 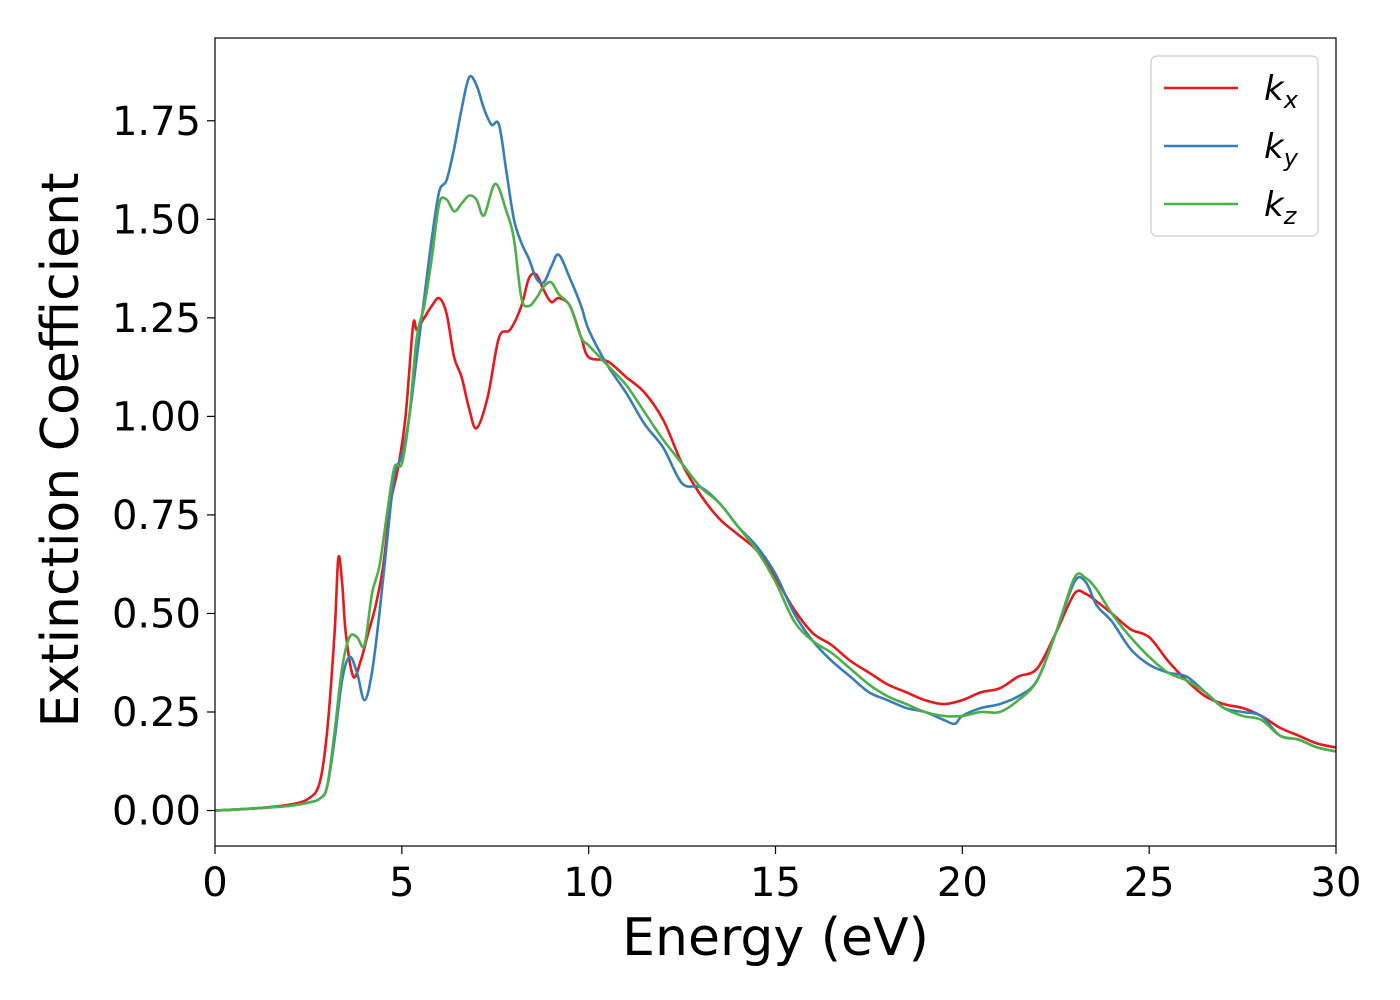 I want to click on y-tick-label: 0.75, so click(x=156, y=516).